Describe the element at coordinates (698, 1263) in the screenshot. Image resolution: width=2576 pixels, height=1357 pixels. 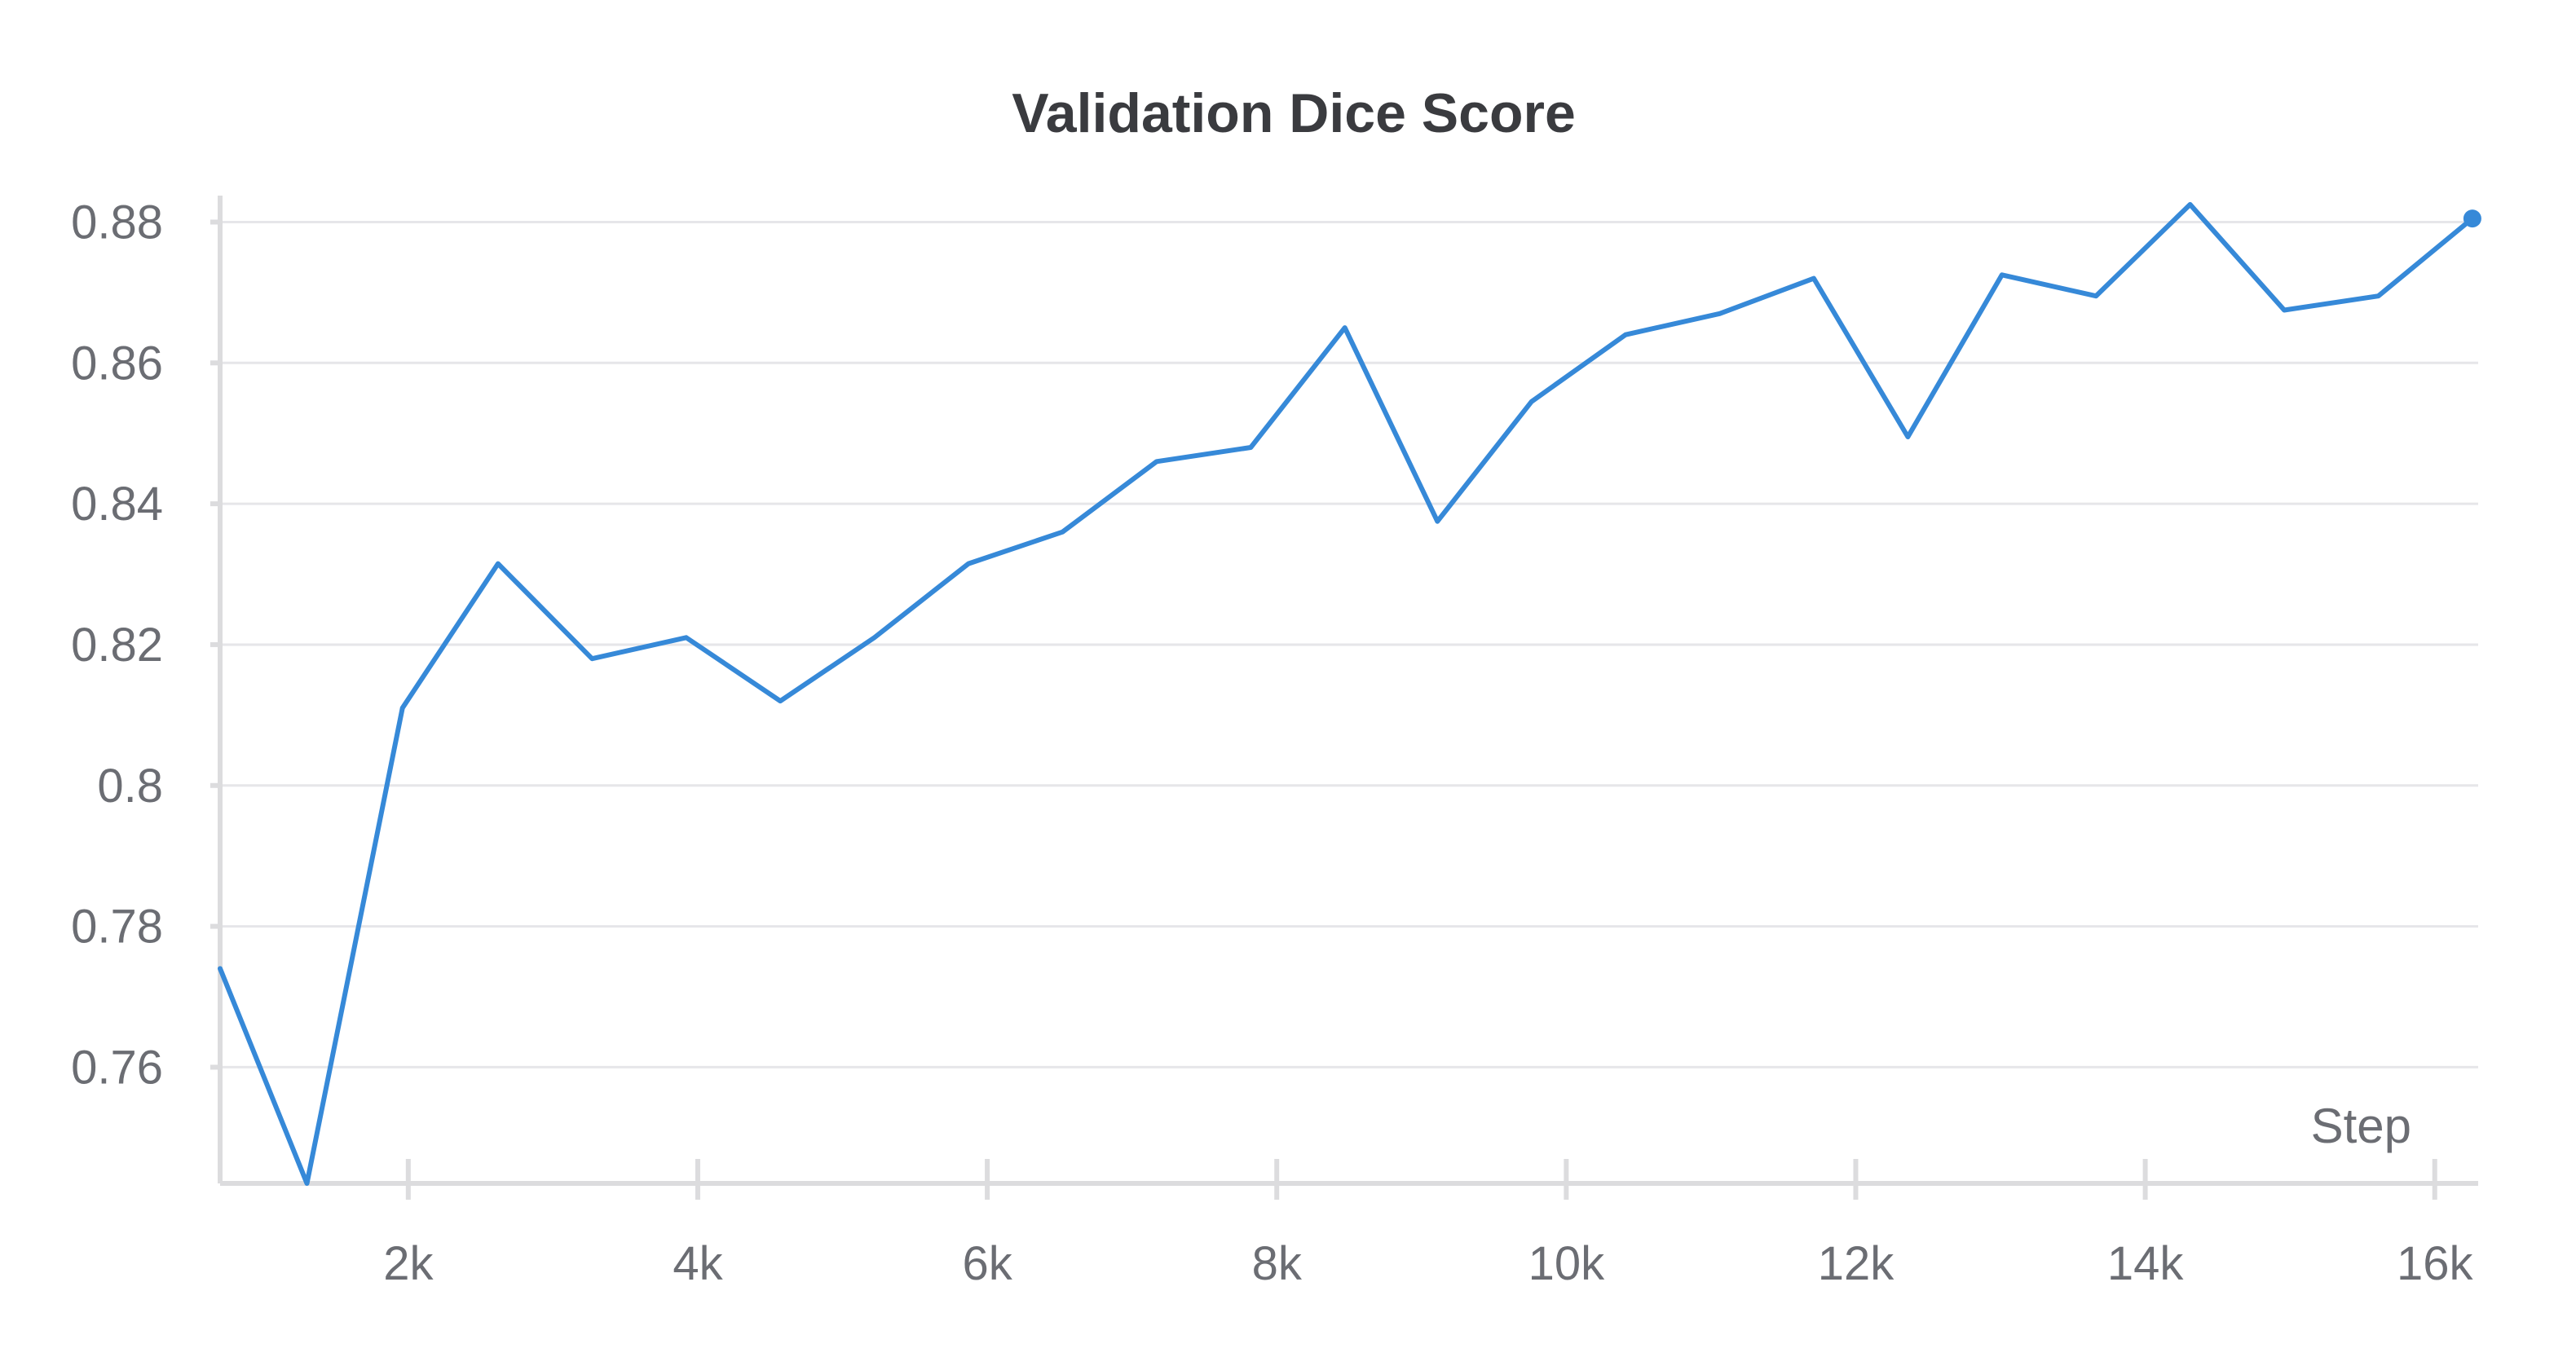
I see `x-tick-label: 4k` at that location.